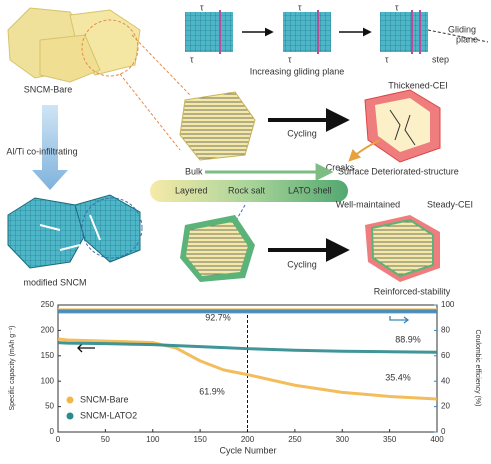 This screenshot has width=491, height=464. What do you see at coordinates (408, 339) in the screenshot?
I see `annotation: 88.9%` at bounding box center [408, 339].